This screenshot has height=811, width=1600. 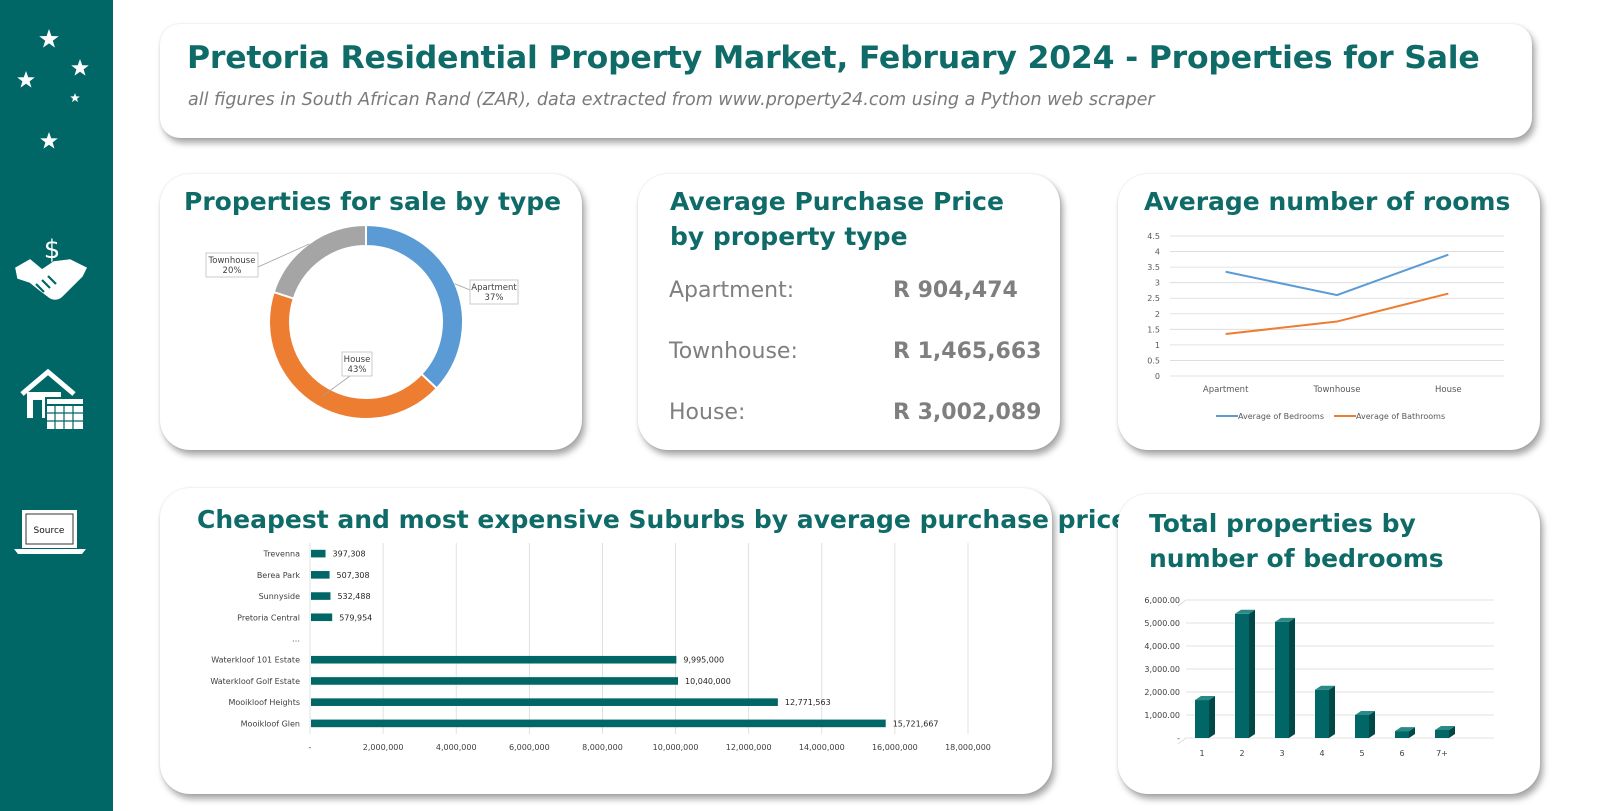 I want to click on line-ytick: 4.5, so click(x=1153, y=236).